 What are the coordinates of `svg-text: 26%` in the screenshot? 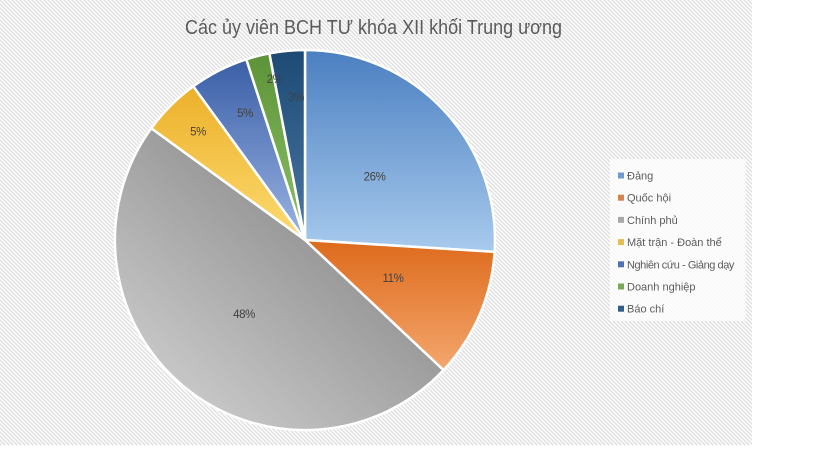 It's located at (375, 178).